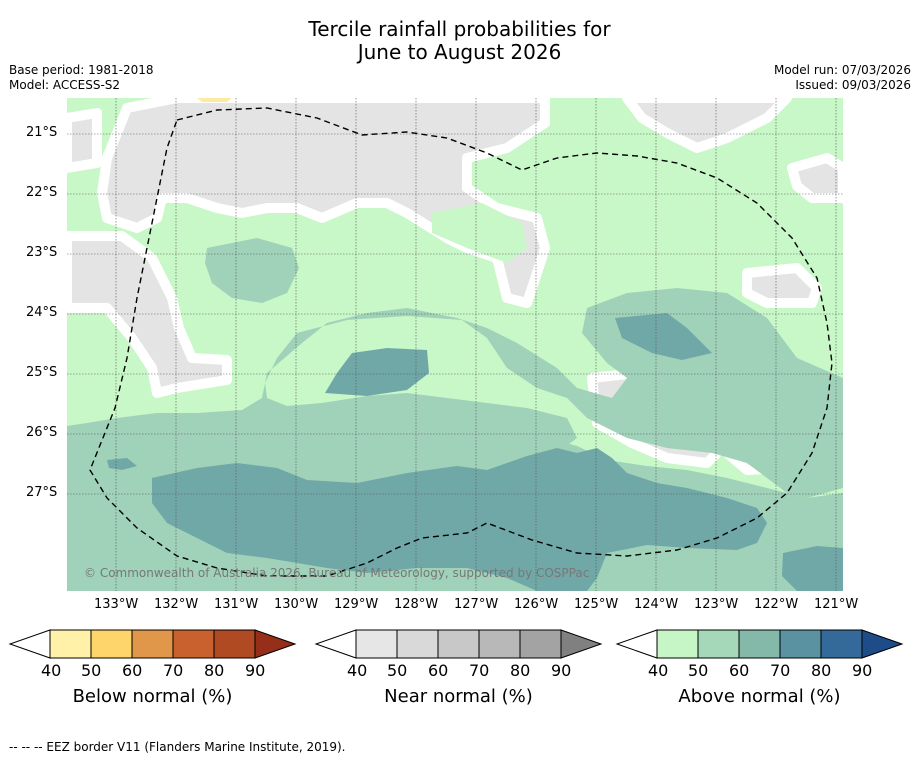  I want to click on lon-label: 125°W, so click(596, 604).